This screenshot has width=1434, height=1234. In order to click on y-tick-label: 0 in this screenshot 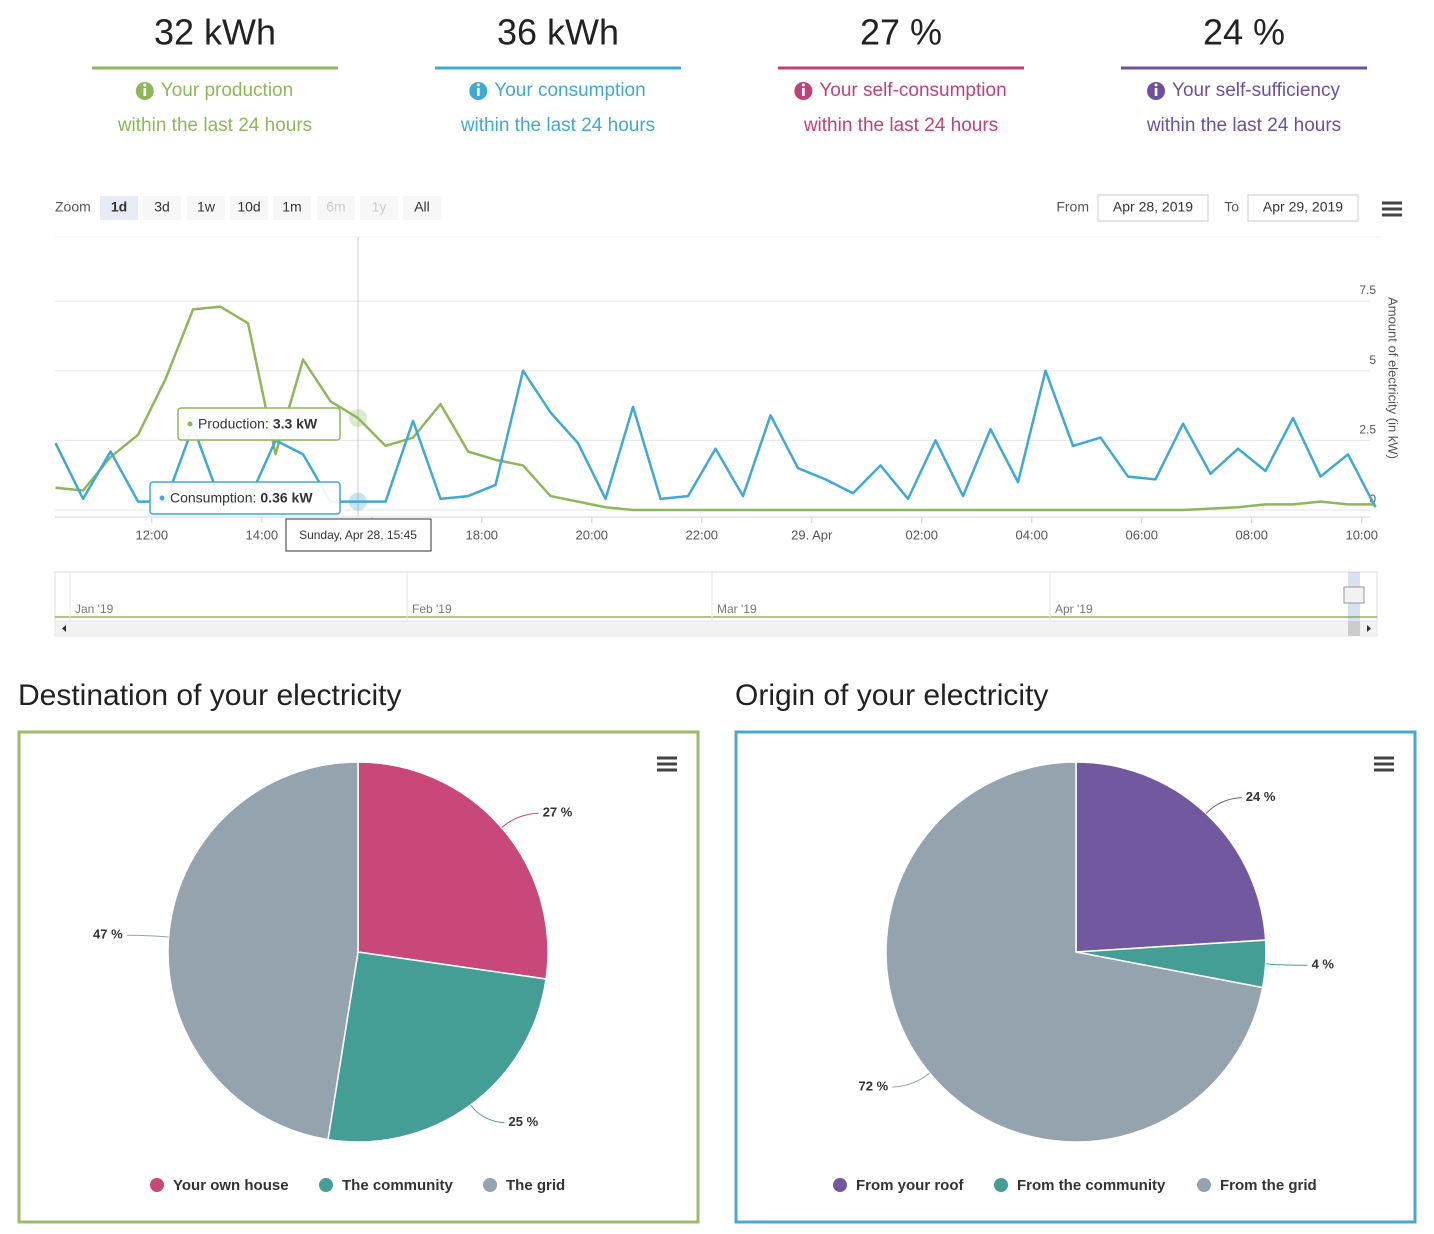, I will do `click(1372, 499)`.